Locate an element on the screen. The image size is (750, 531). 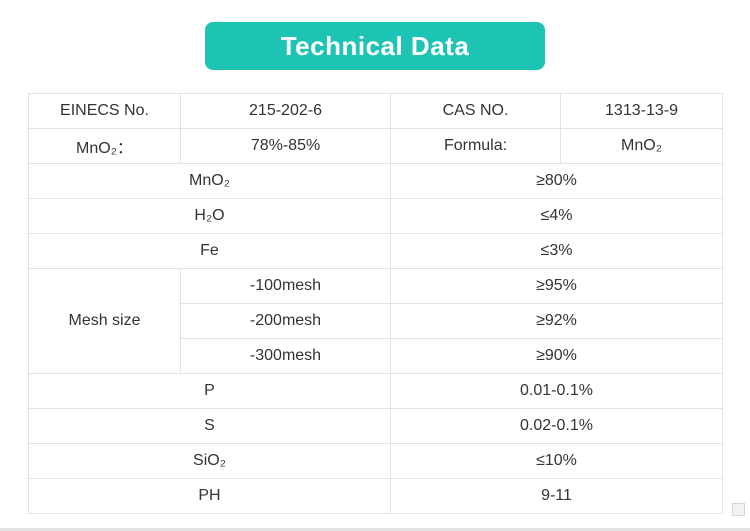
einecs-label: EINECS No. is located at coordinates (104, 111).